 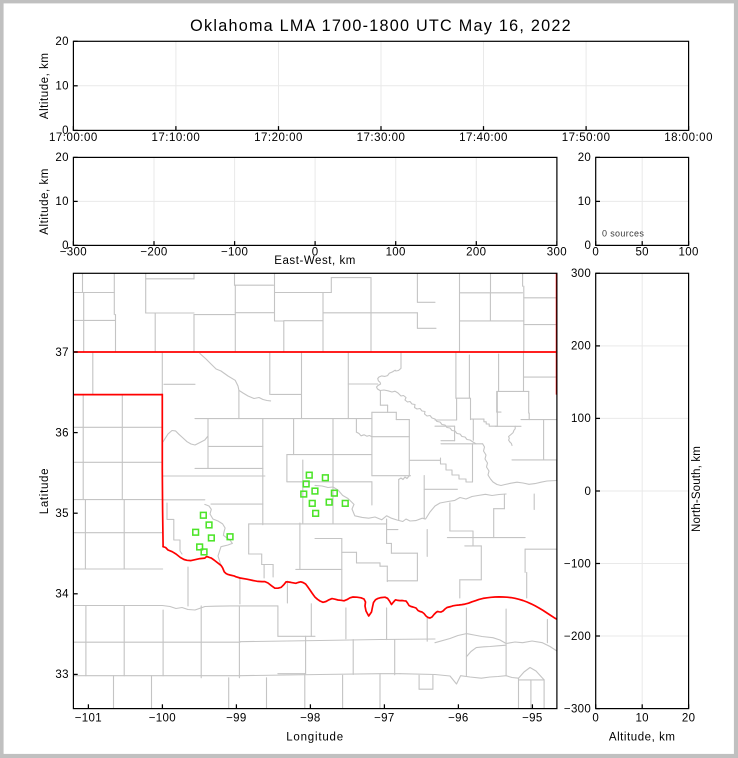 What do you see at coordinates (73, 138) in the screenshot?
I see `svg-text: 17:00:00` at bounding box center [73, 138].